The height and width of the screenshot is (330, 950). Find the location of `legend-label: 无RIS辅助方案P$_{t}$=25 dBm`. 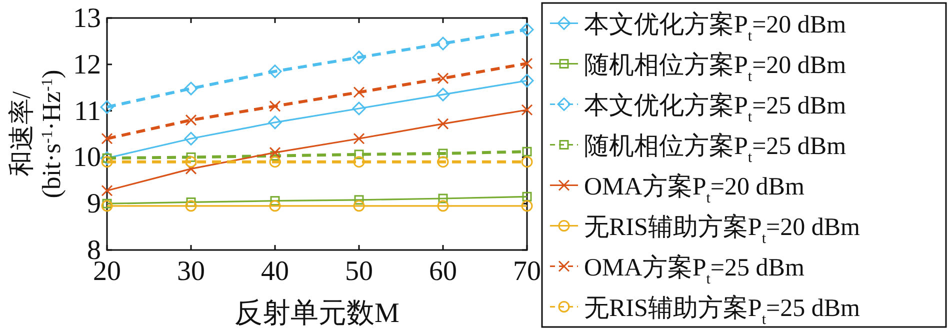

legend-label: 无RIS辅助方案P$_{t}$=25 dBm is located at coordinates (722, 311).